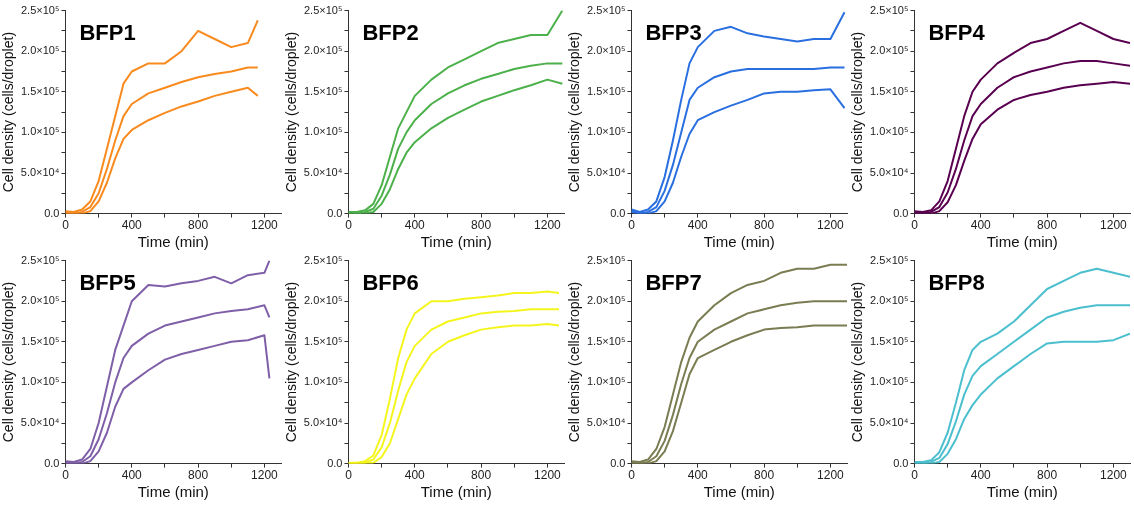  Describe the element at coordinates (673, 32) in the screenshot. I see `chart-title: BFP3` at that location.